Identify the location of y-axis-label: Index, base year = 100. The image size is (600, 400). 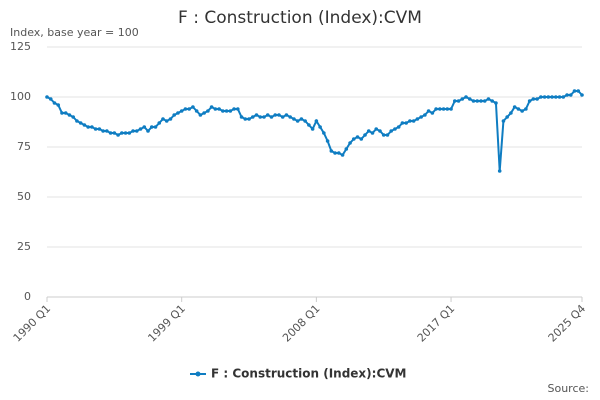
(74, 32).